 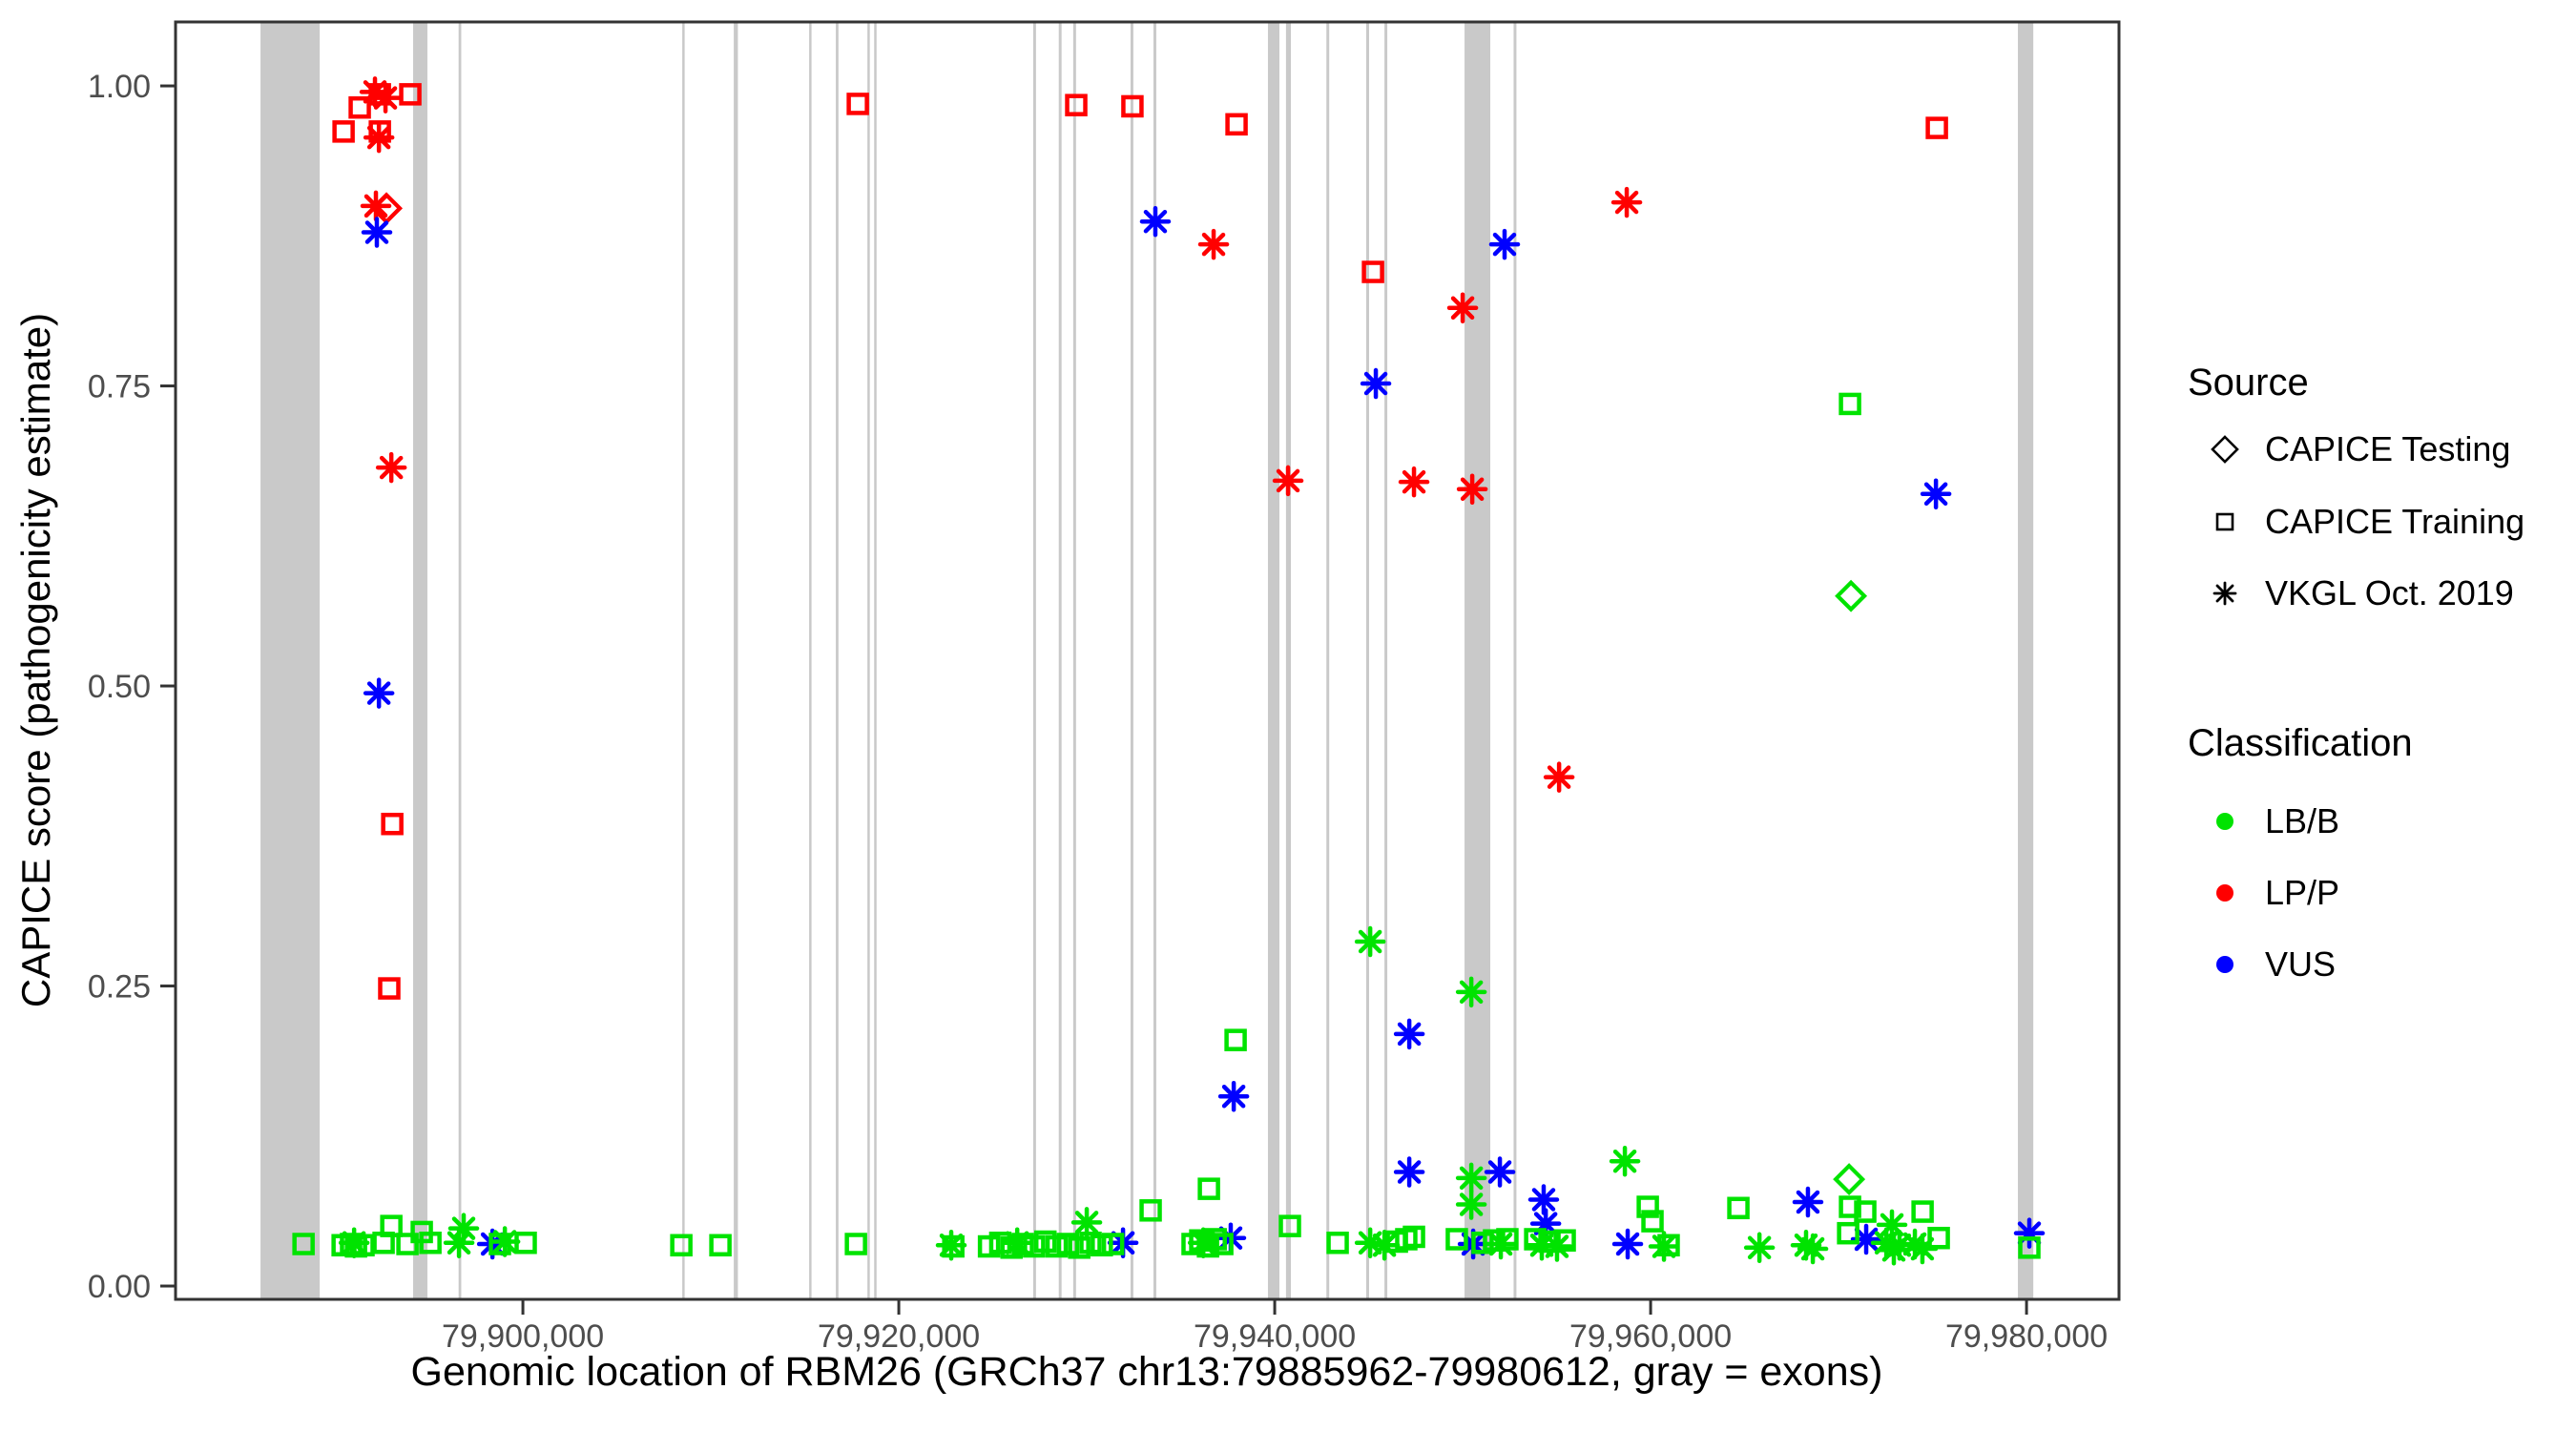 What do you see at coordinates (119, 987) in the screenshot?
I see `y-axis-tick-label: 0.25` at bounding box center [119, 987].